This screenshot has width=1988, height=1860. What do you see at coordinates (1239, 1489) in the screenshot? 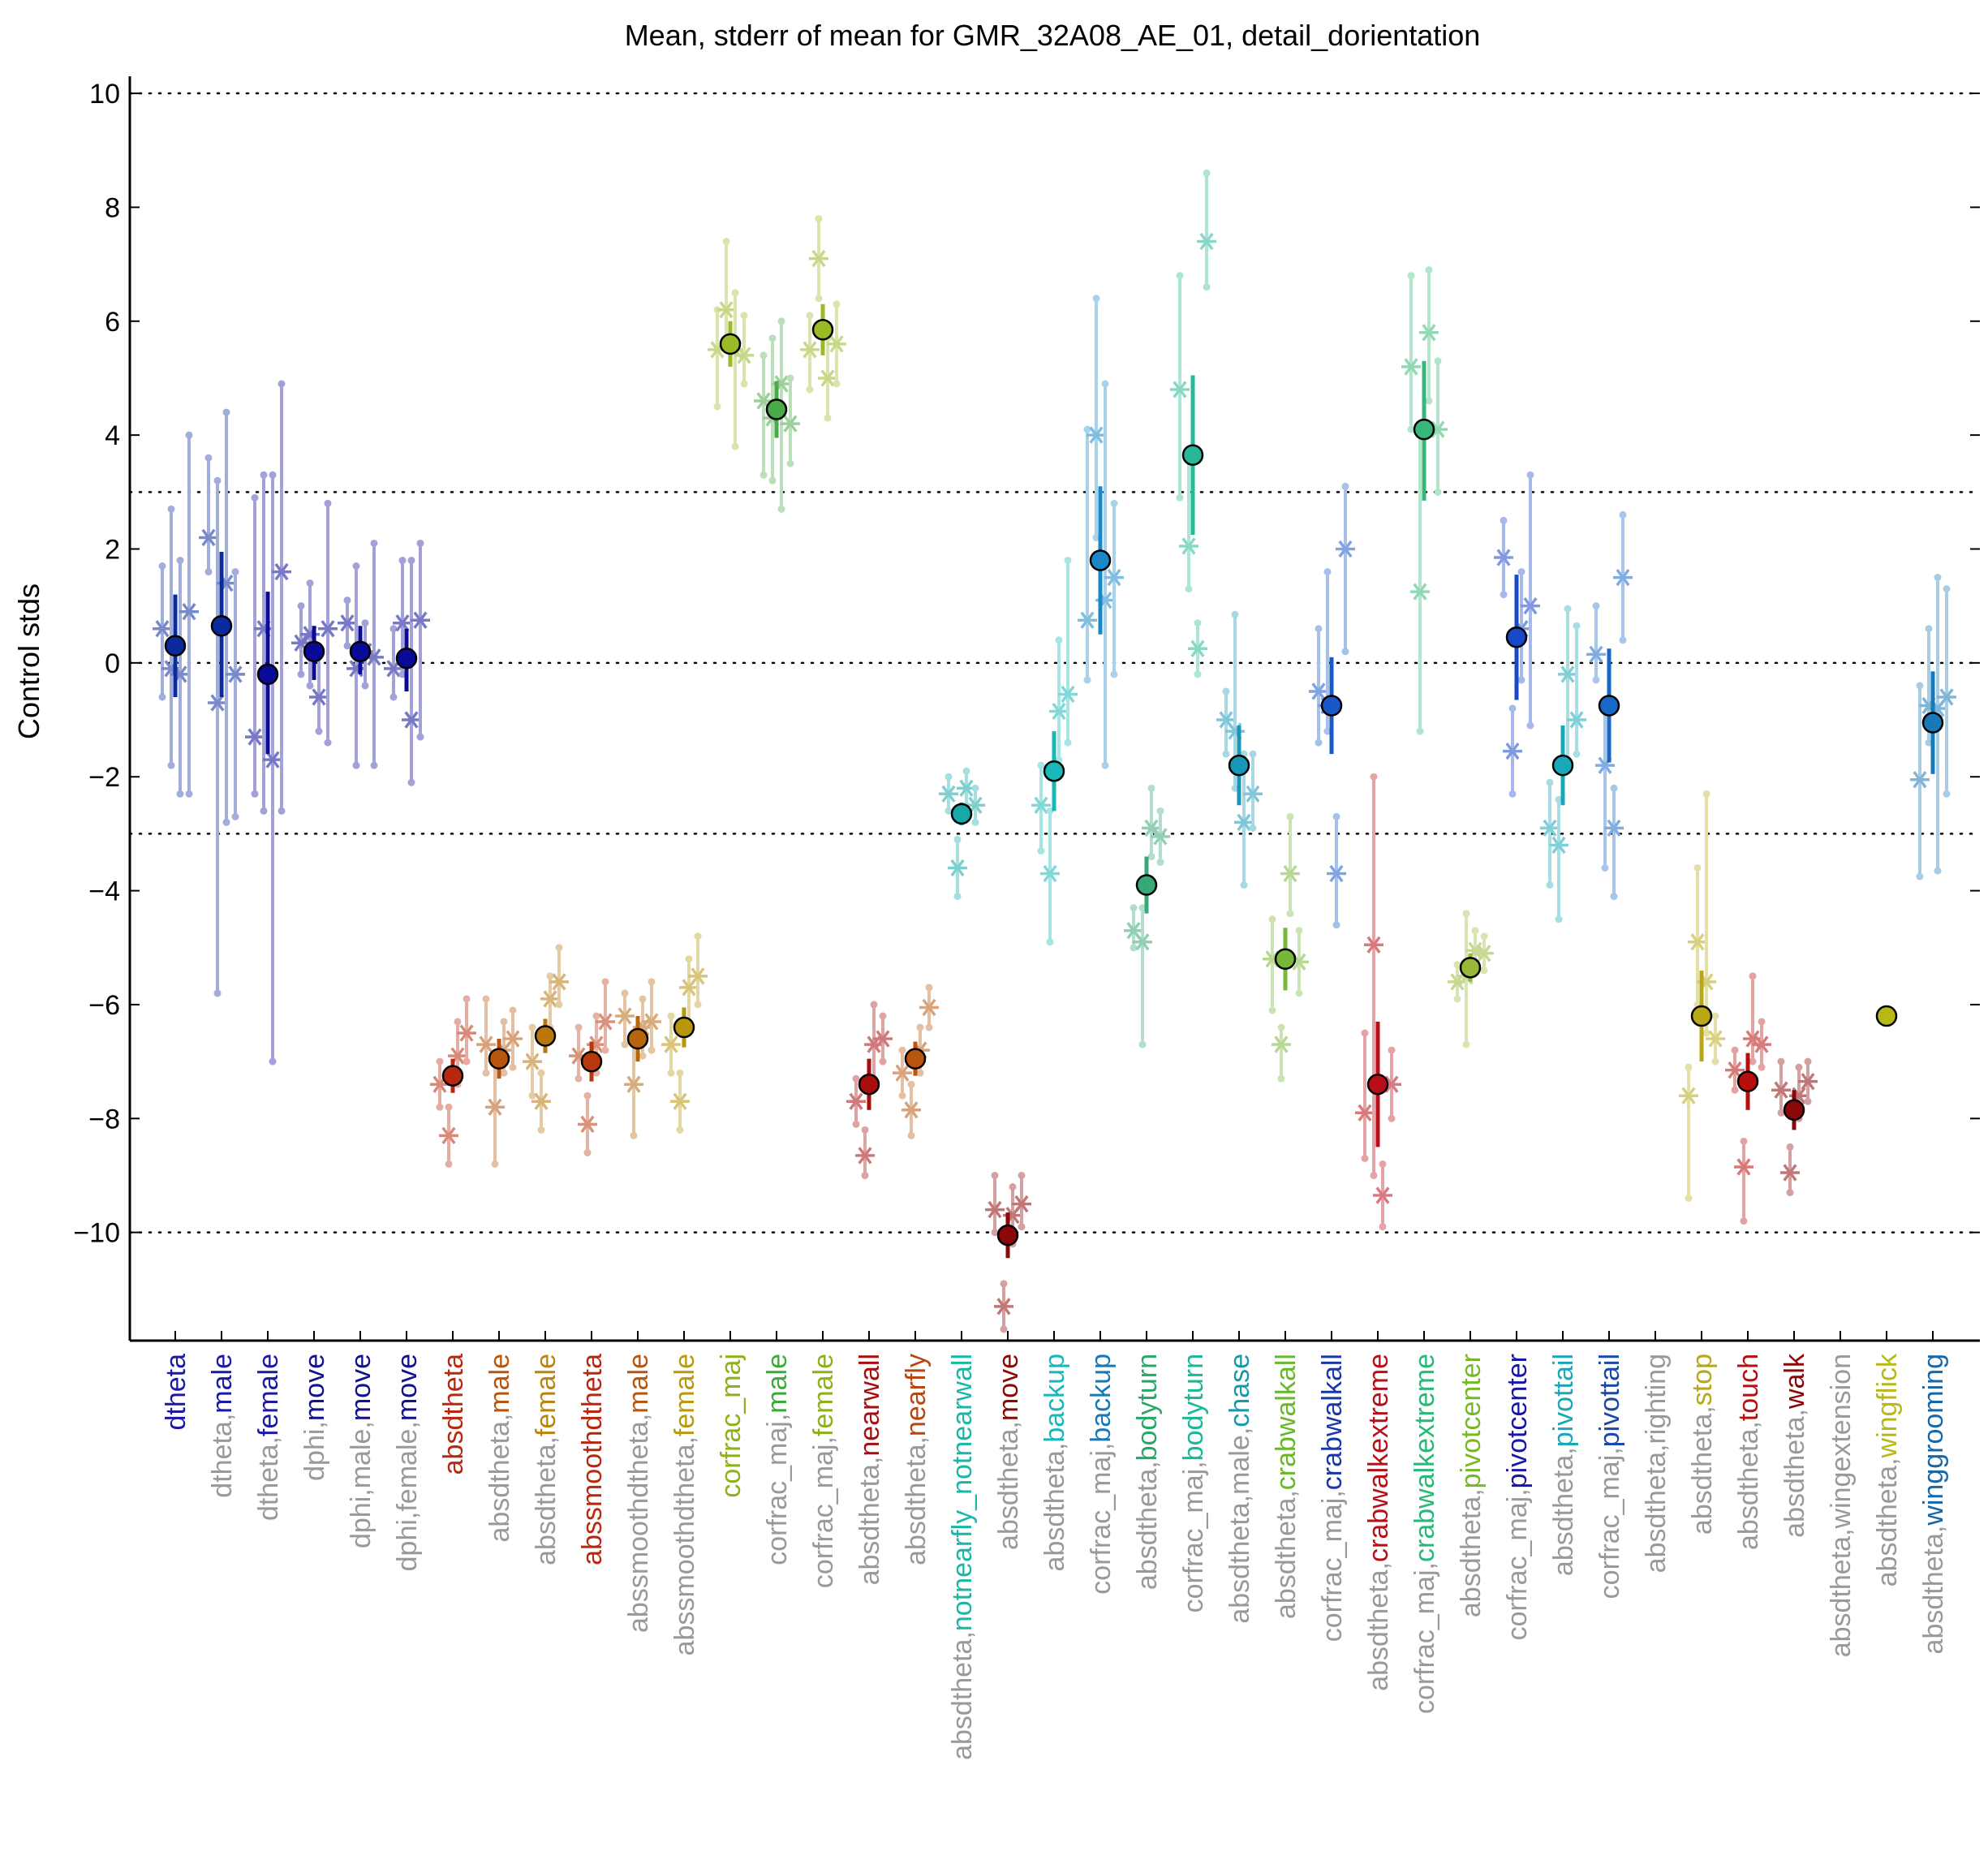
I see `x-tick-label: absdtheta,male,chase` at bounding box center [1239, 1489].